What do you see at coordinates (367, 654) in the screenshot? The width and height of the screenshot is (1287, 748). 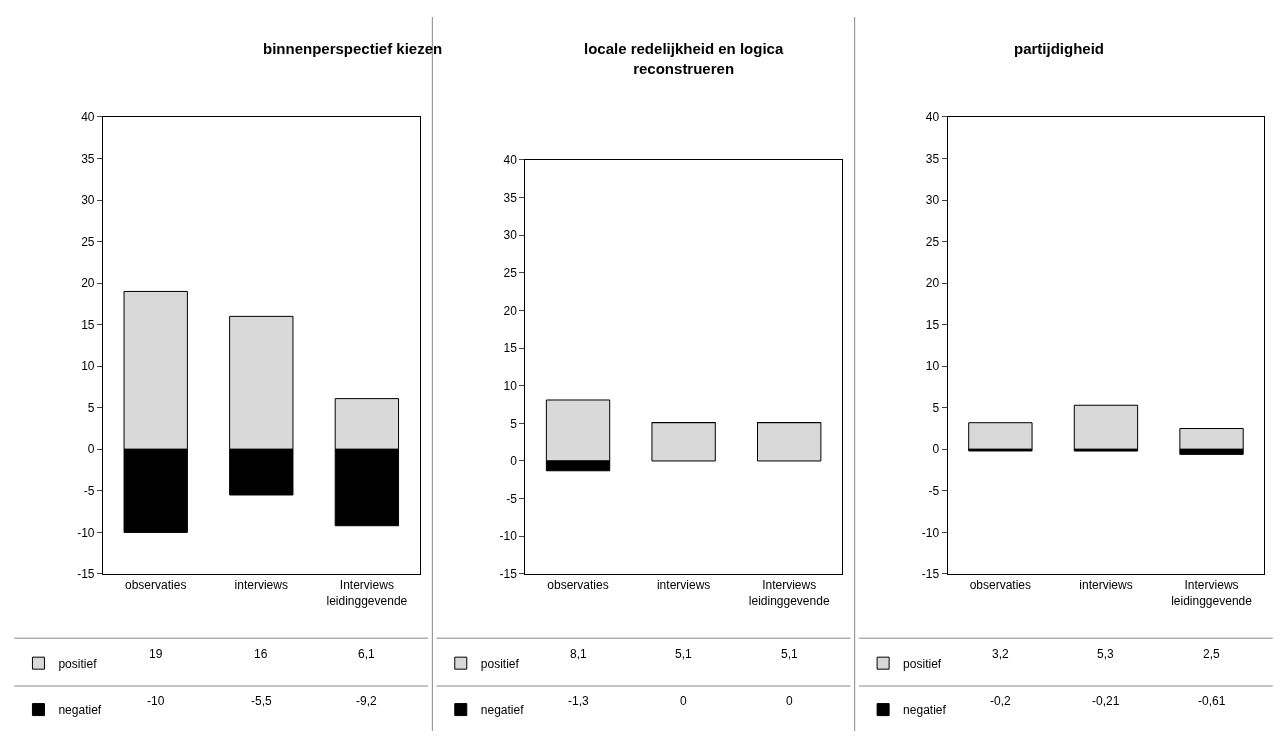 I see `data-label: 6,1` at bounding box center [367, 654].